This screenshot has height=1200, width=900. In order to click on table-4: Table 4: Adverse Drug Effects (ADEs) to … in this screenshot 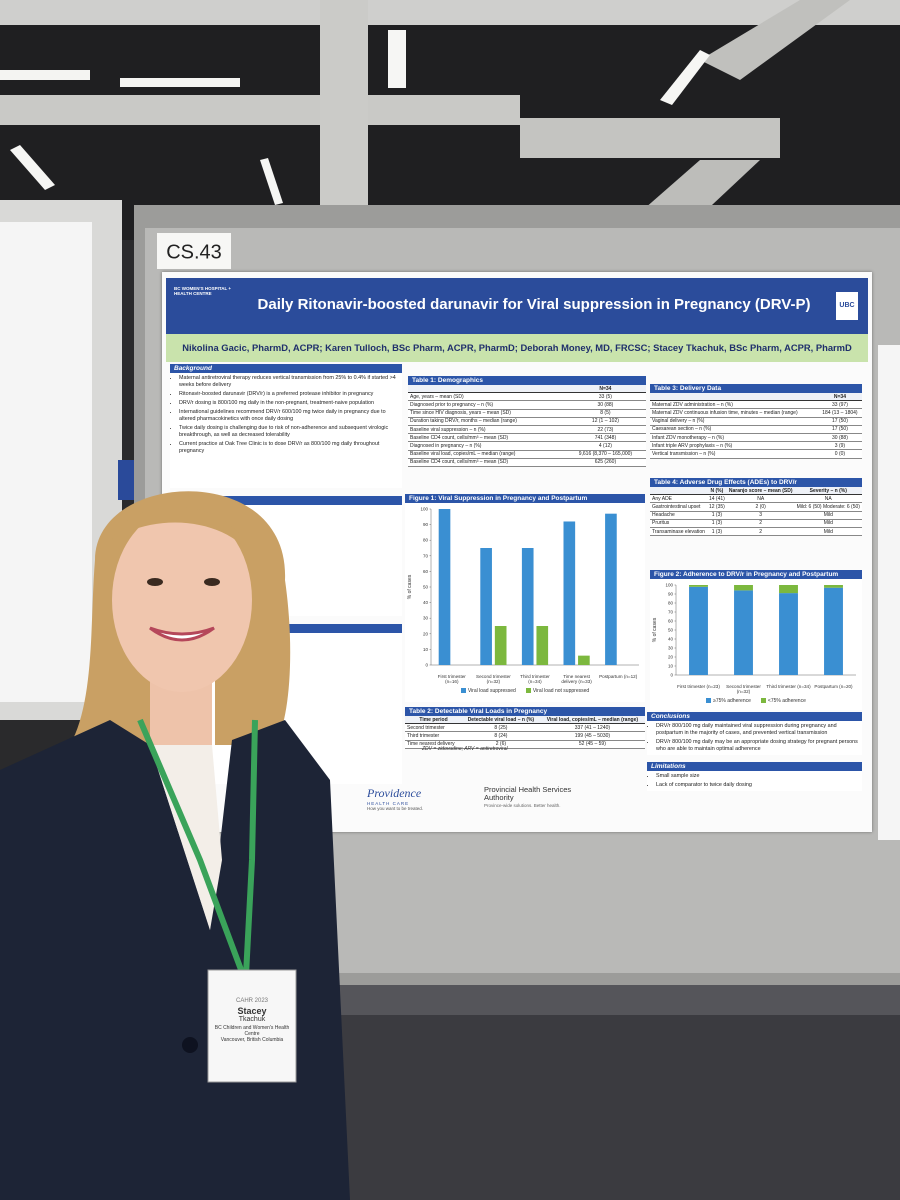, I will do `click(756, 507)`.